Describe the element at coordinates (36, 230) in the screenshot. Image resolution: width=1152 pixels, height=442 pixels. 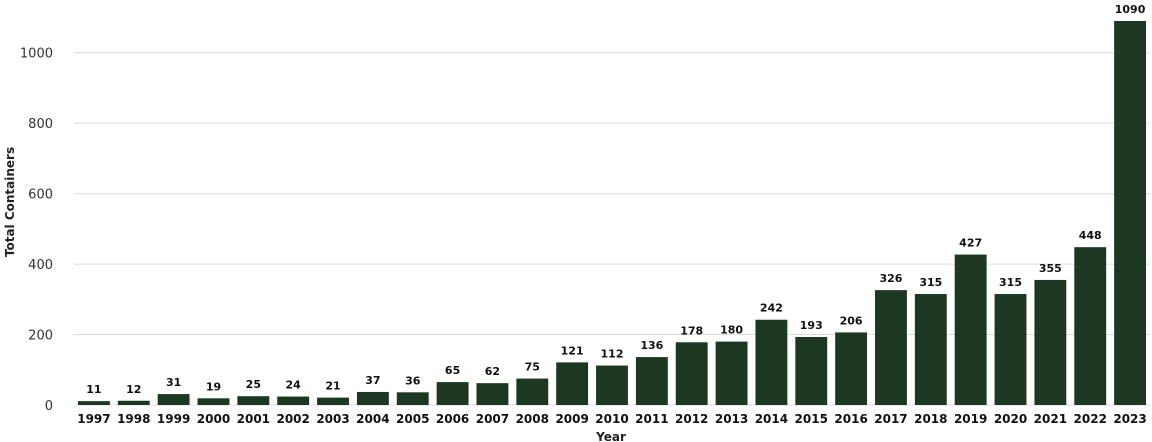
I see `y-axis-ticks: 0 200 400 600 800 1000` at that location.